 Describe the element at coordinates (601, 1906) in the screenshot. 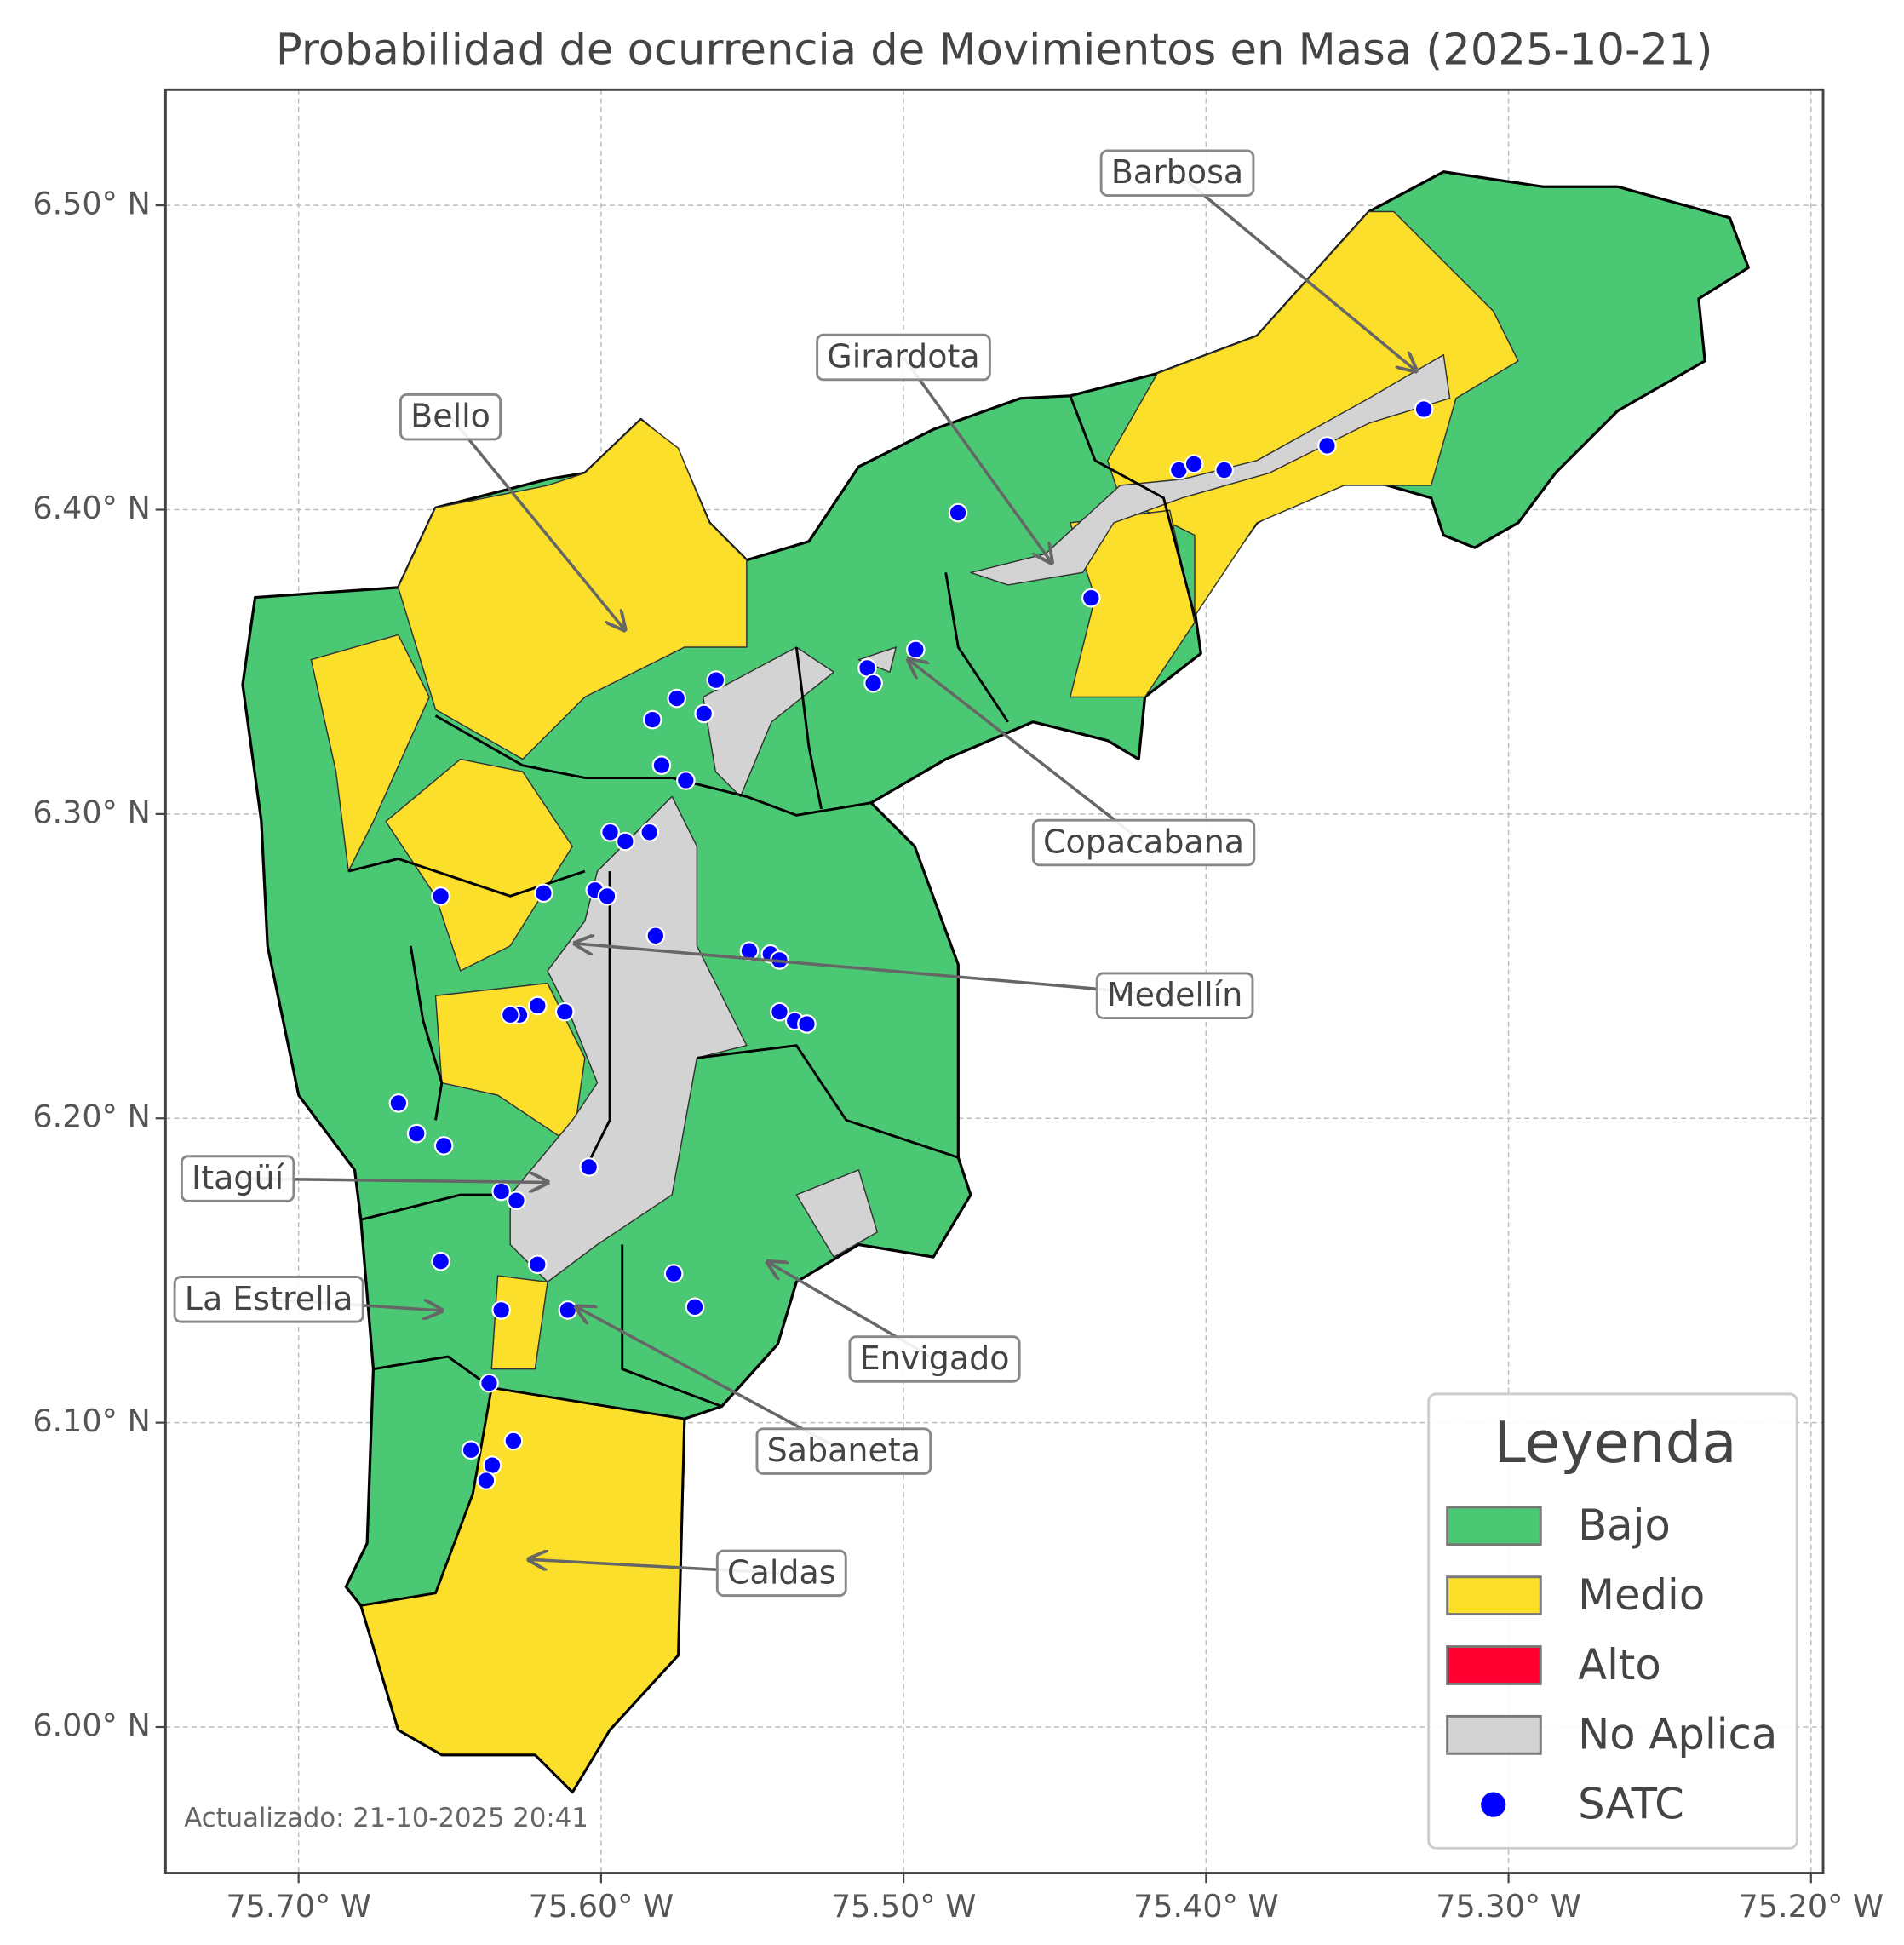

I see `x-tick-label: 75.60° W` at that location.